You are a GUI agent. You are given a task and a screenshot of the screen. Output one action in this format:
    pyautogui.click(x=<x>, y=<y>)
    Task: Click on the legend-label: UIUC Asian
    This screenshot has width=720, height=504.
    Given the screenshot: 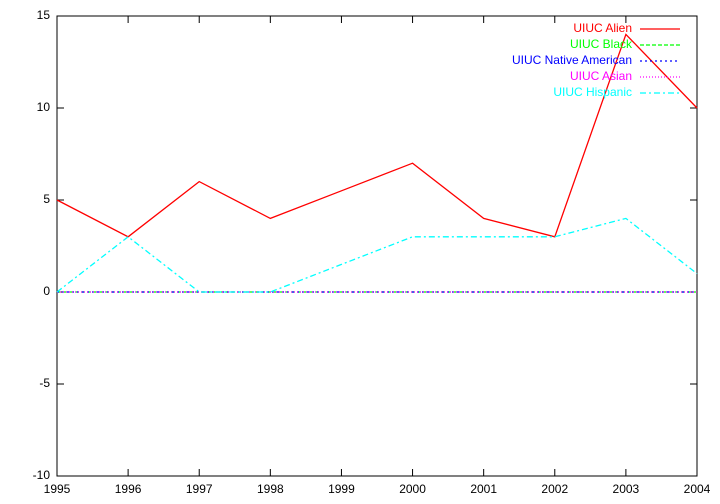 What is the action you would take?
    pyautogui.click(x=601, y=76)
    